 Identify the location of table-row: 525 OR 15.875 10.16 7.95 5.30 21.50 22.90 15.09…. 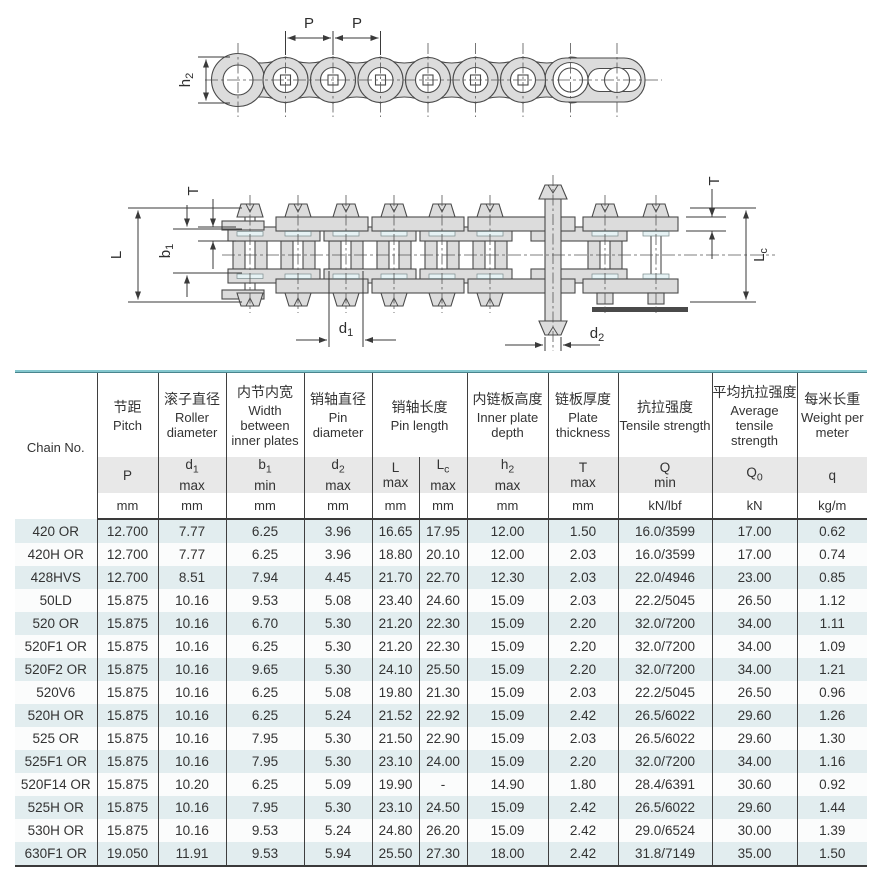
(441, 738).